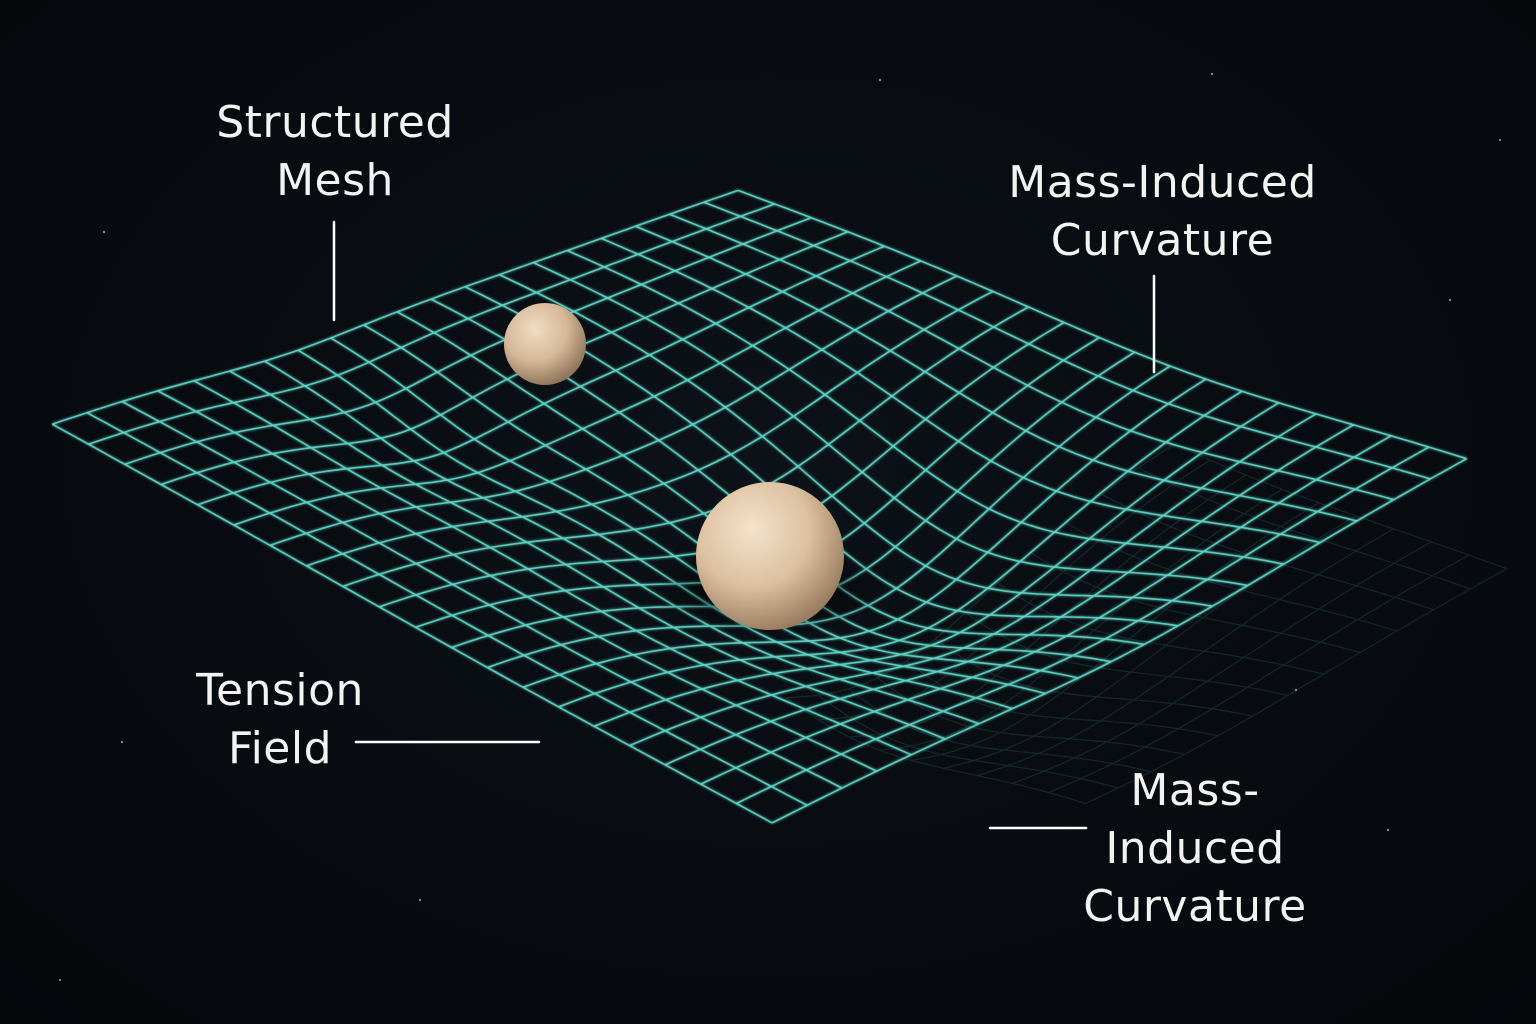 This screenshot has width=1536, height=1024. I want to click on structured-mesh-label-line2: Mesh, so click(335, 180).